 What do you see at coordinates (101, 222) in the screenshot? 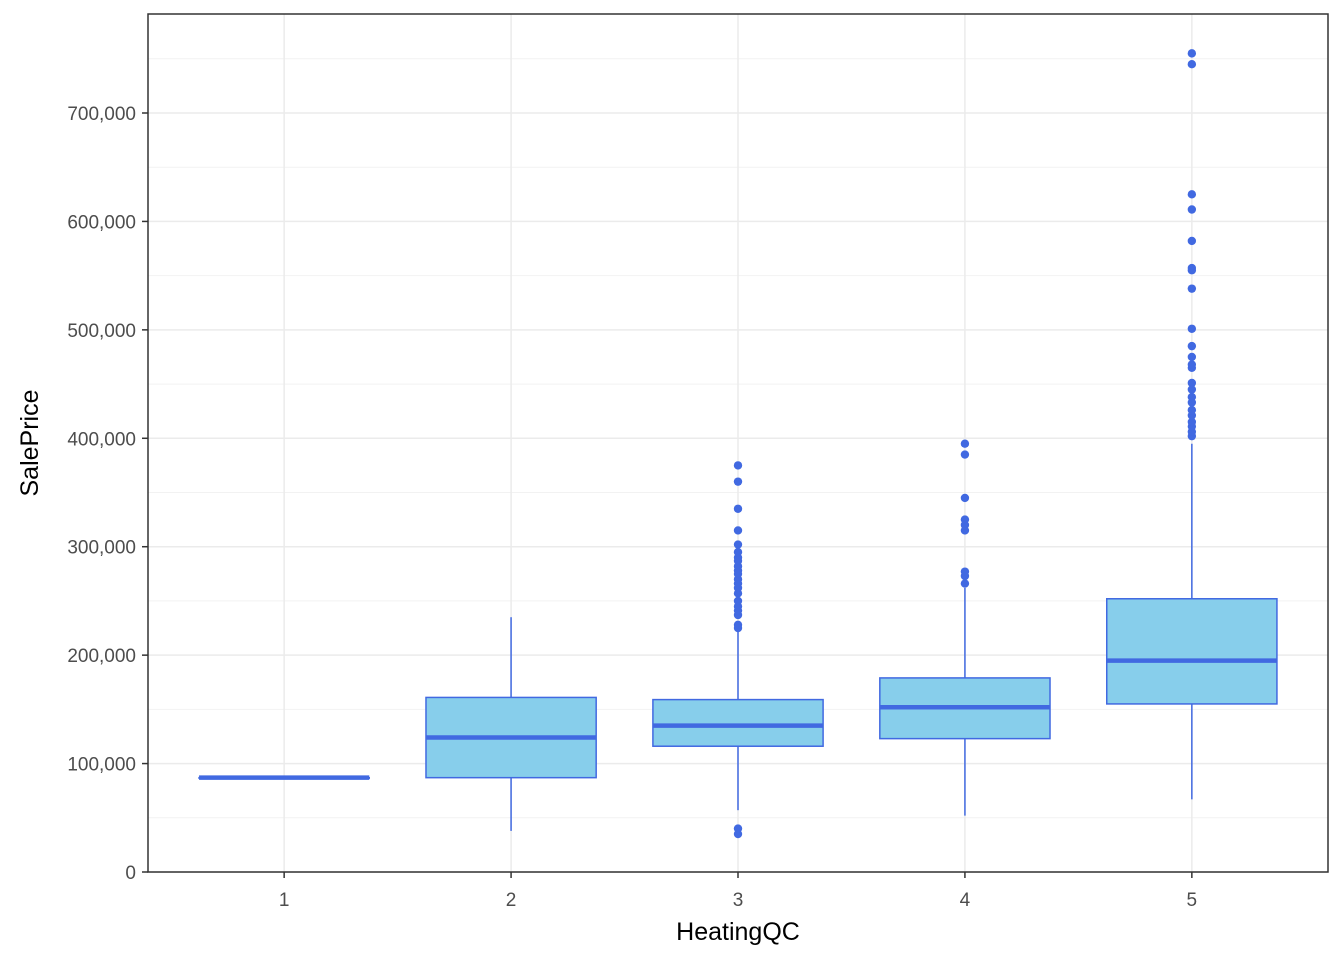
I see `y-tick-label: 600,000` at bounding box center [101, 222].